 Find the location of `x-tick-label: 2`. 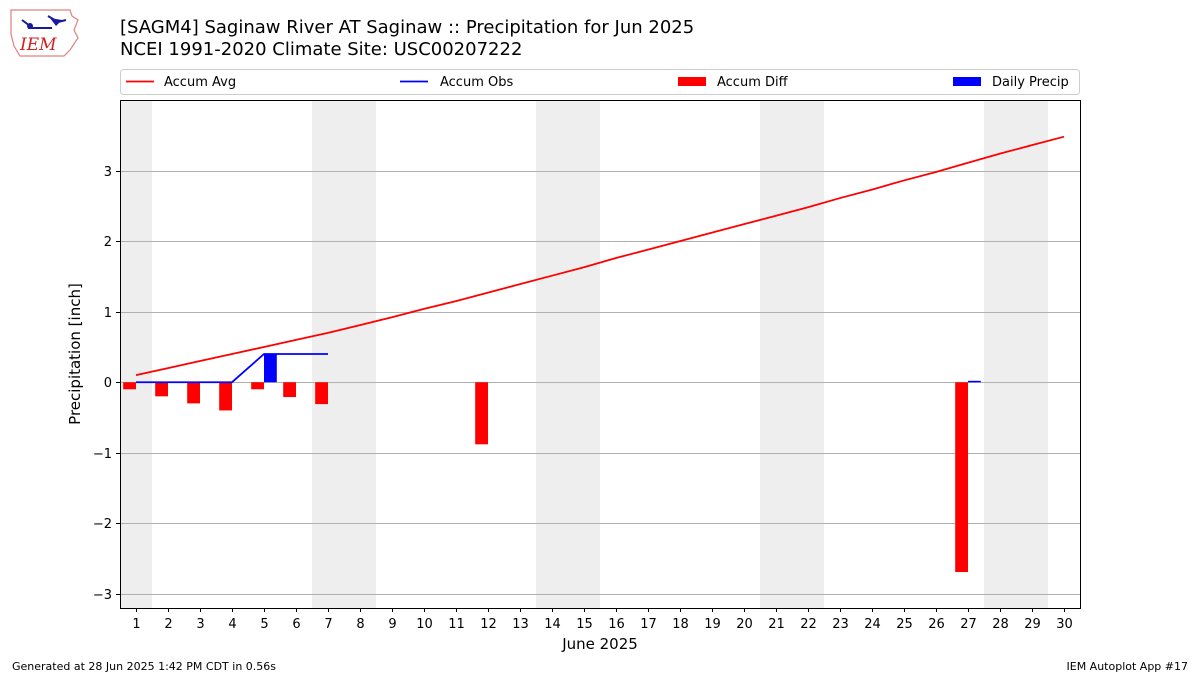

x-tick-label: 2 is located at coordinates (168, 624).